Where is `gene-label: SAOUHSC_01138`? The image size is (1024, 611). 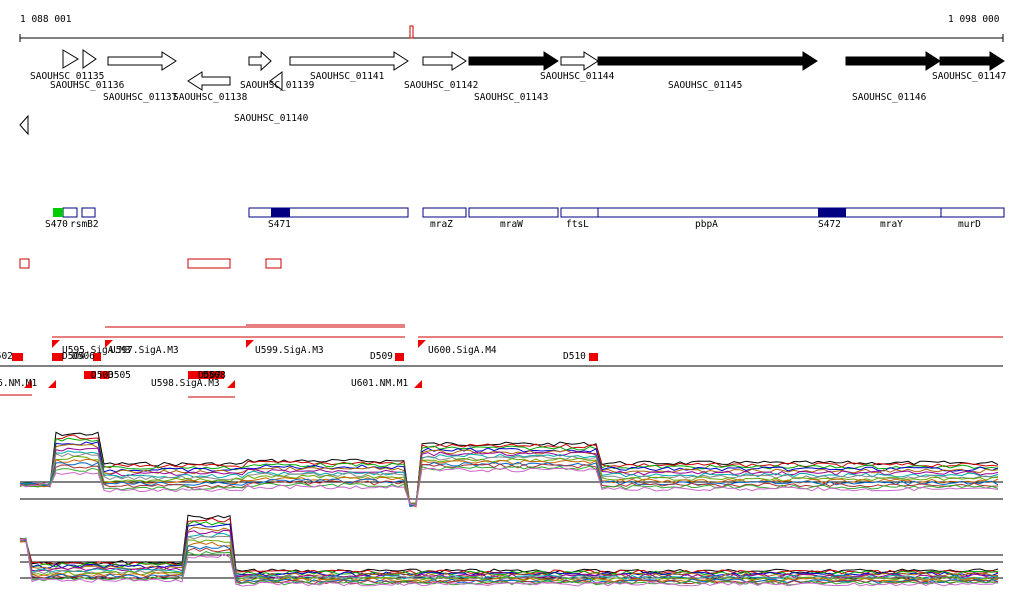
gene-label: SAOUHSC_01138 is located at coordinates (210, 97).